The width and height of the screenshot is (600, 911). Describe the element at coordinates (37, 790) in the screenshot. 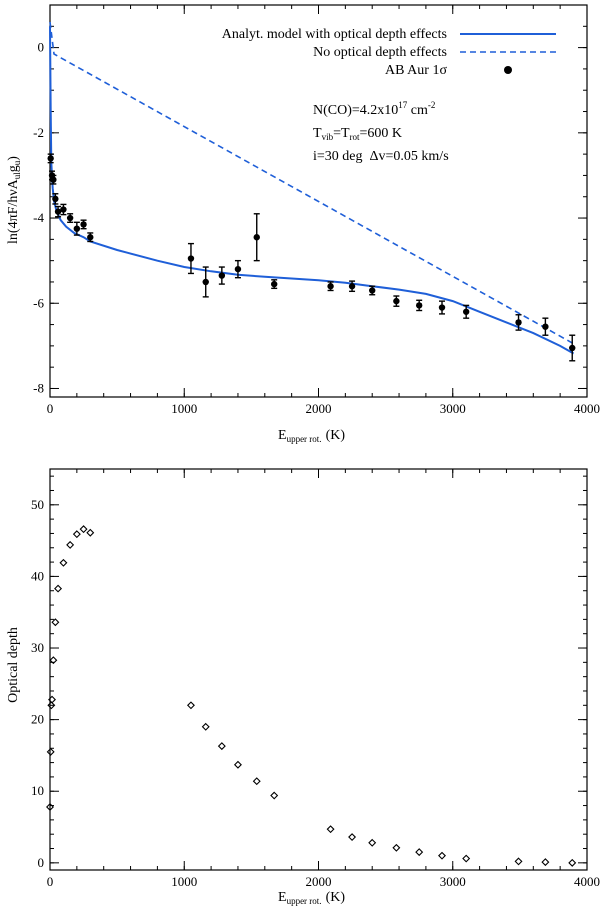

I see `y-tick-label: 10` at that location.